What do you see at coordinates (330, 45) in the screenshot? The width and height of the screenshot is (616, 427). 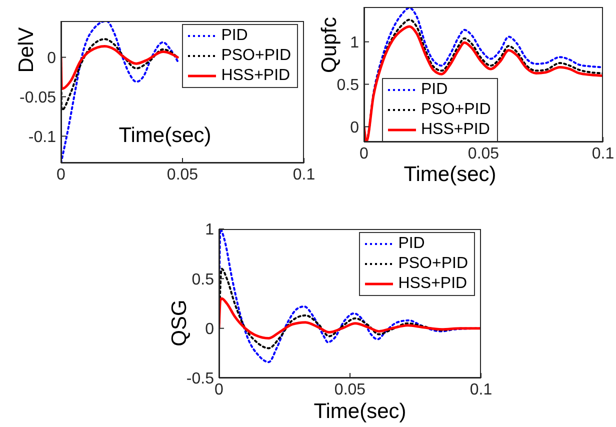 I see `y-axis-title: Qupfc` at bounding box center [330, 45].